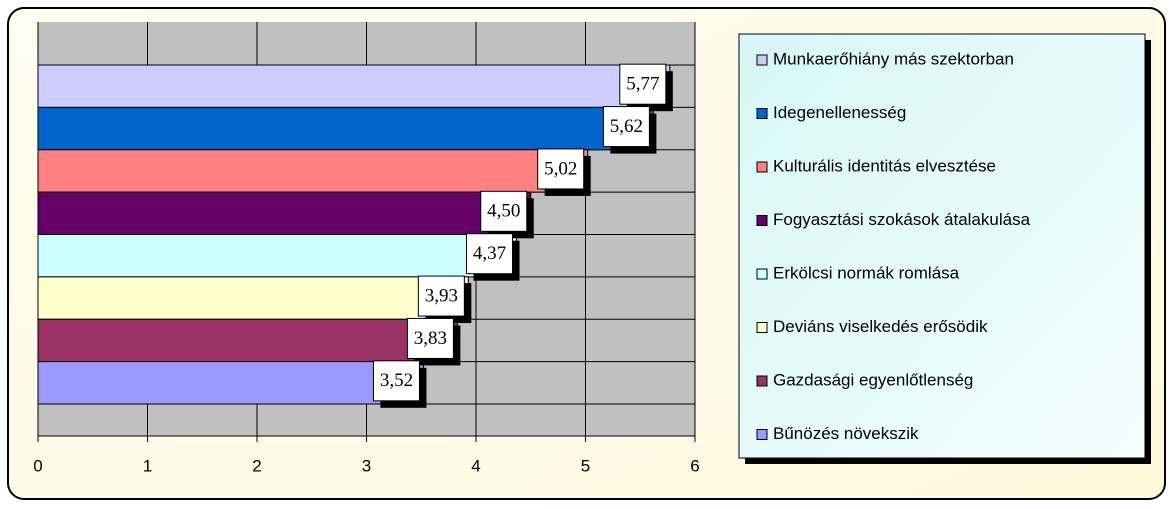  Describe the element at coordinates (256, 465) in the screenshot. I see `x-tick-label: 2` at that location.